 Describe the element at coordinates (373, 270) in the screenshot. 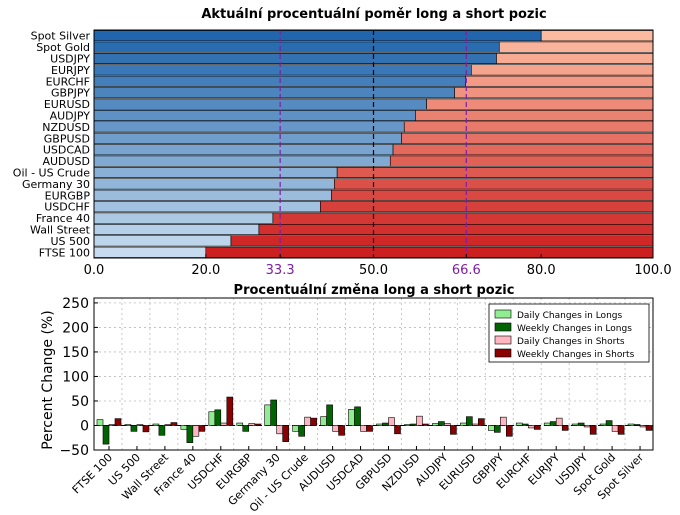

I see `x-tick-label: 50.0` at that location.